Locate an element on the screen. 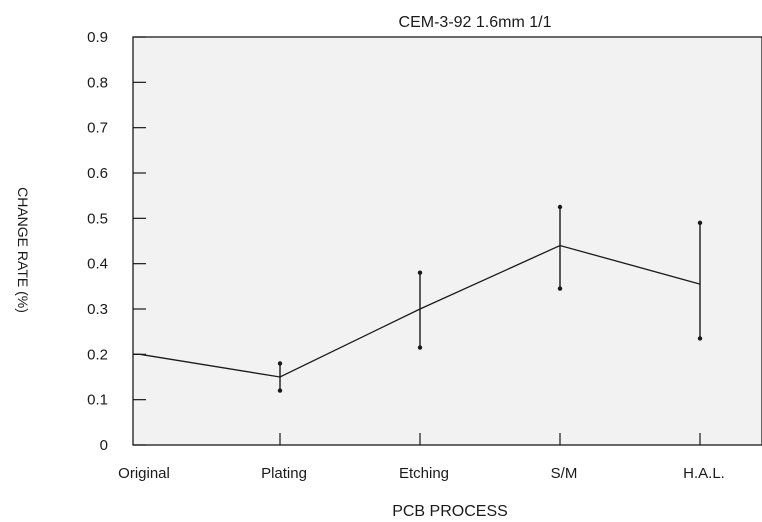 This screenshot has width=762, height=522. x-tick-label: H.A.L. is located at coordinates (704, 473).